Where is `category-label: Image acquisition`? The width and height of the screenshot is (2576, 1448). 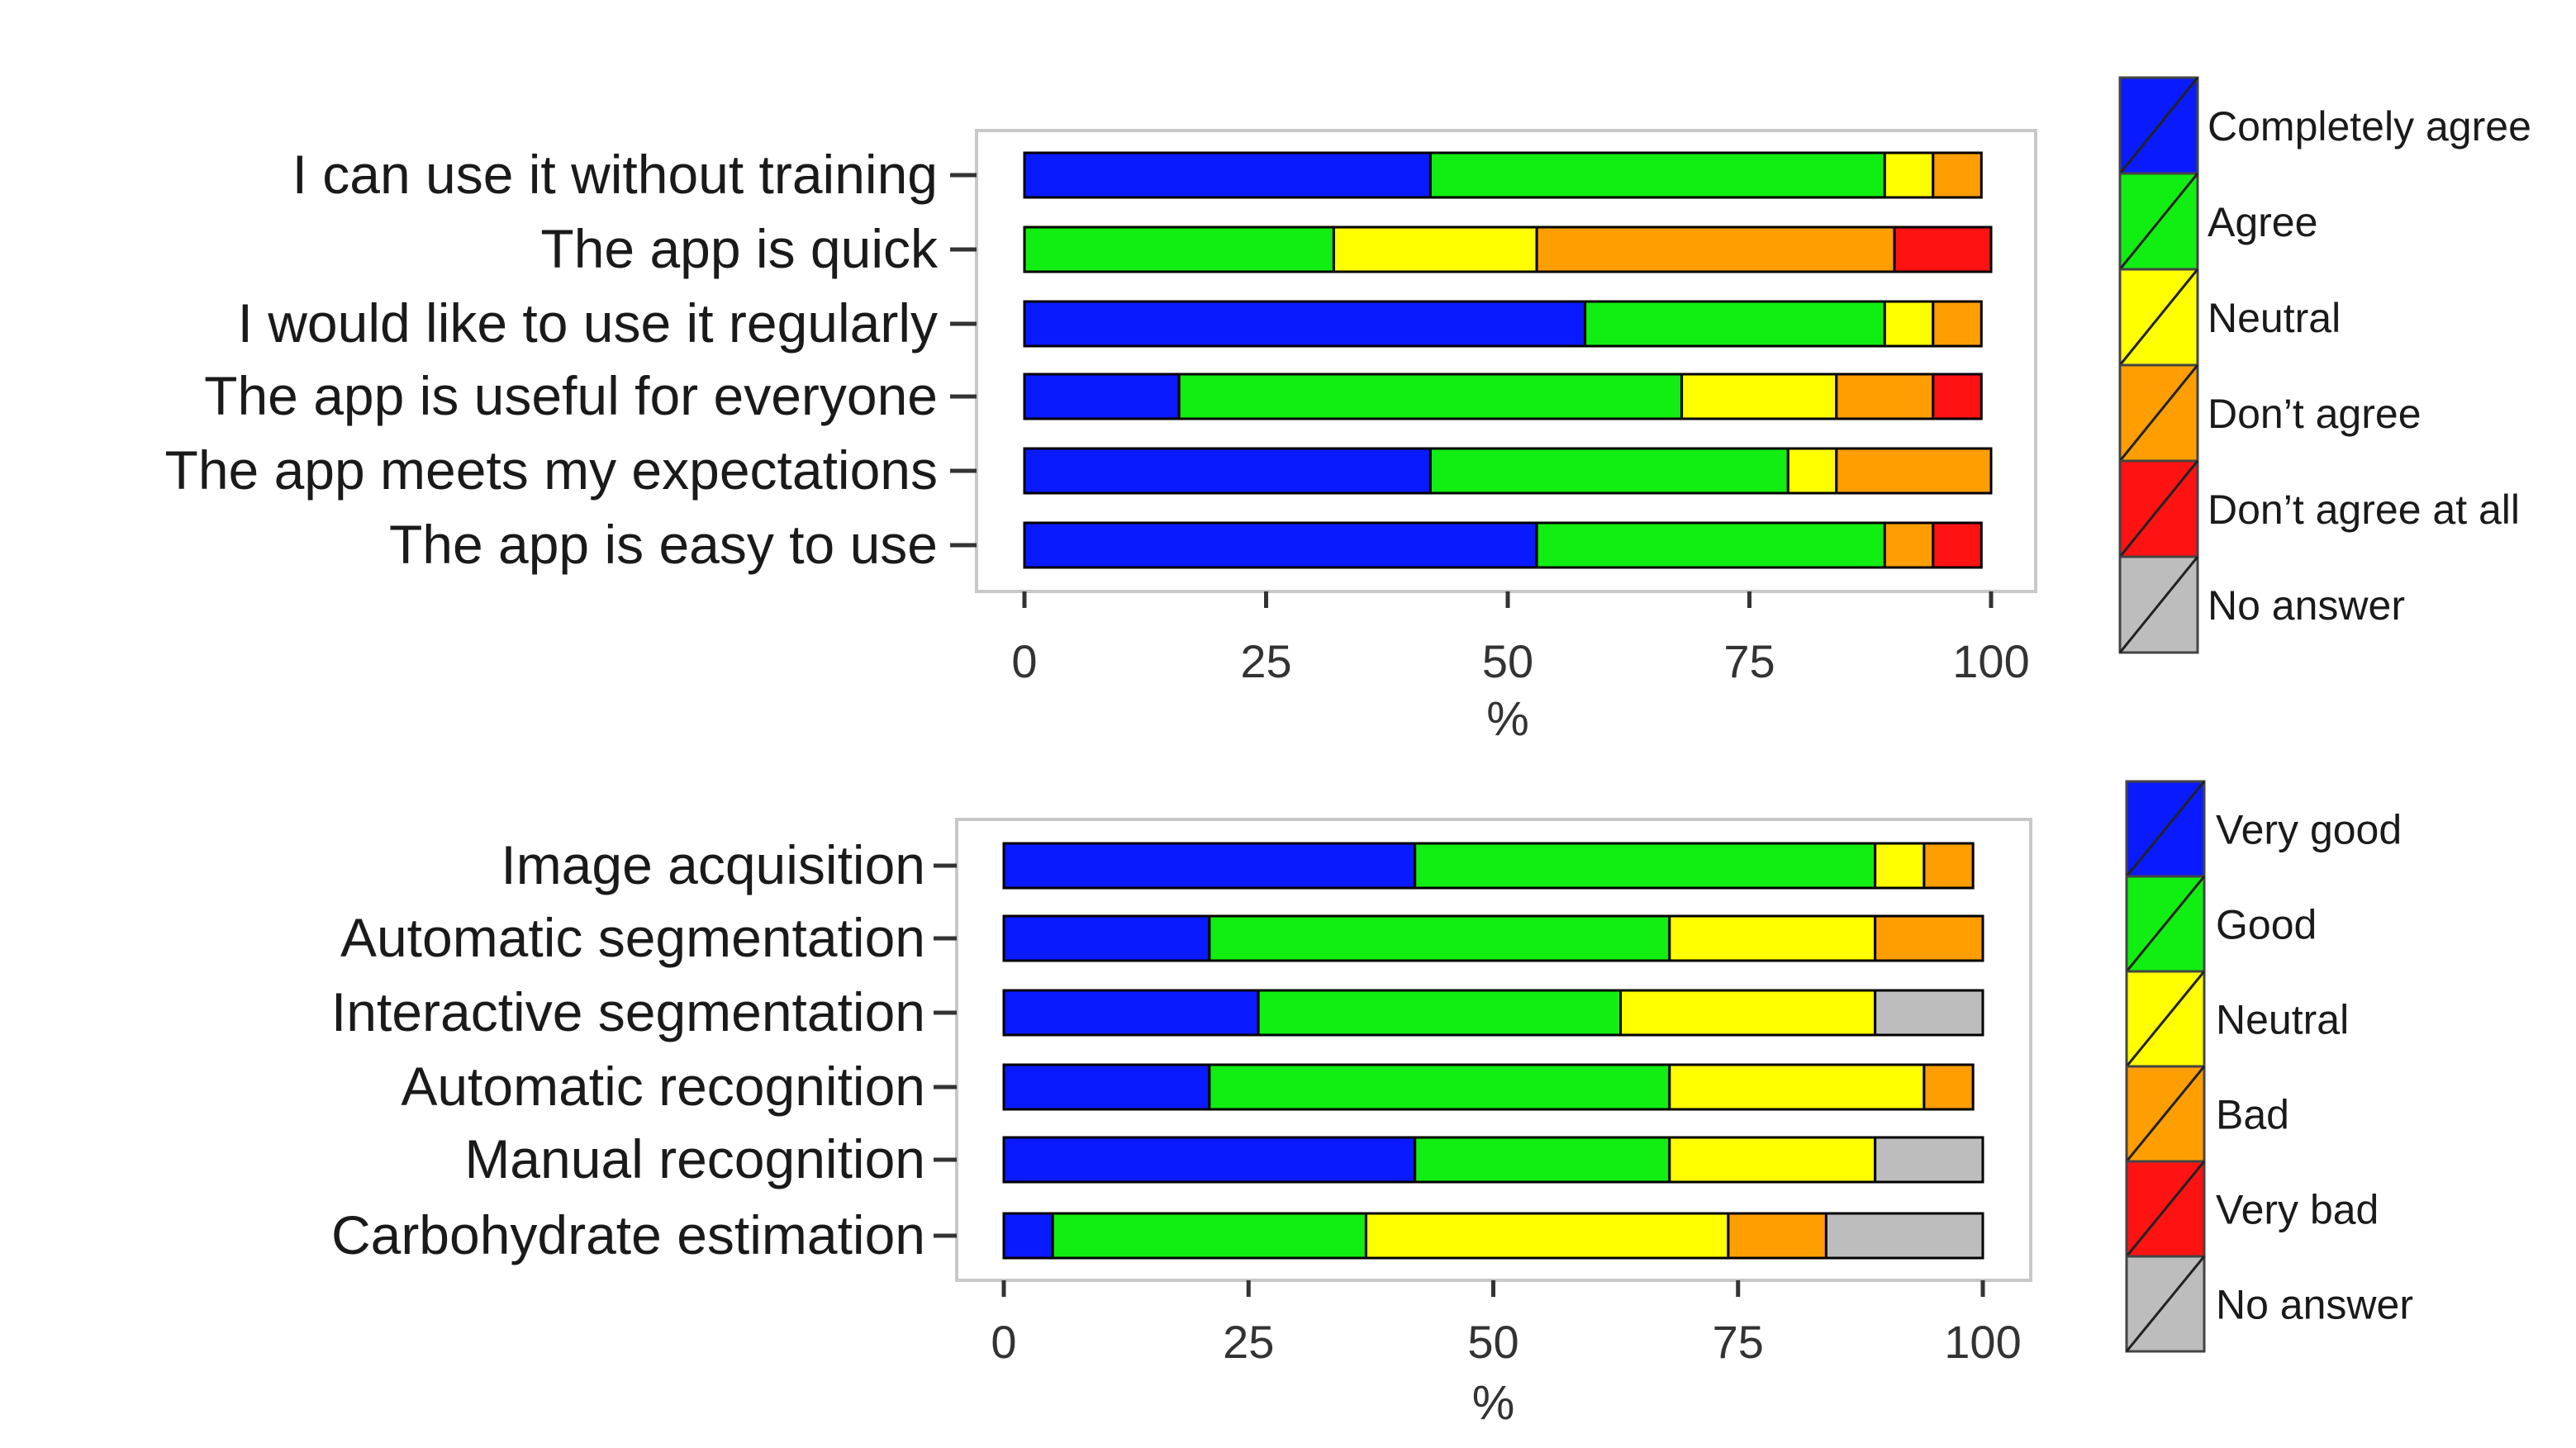
category-label: Image acquisition is located at coordinates (713, 864).